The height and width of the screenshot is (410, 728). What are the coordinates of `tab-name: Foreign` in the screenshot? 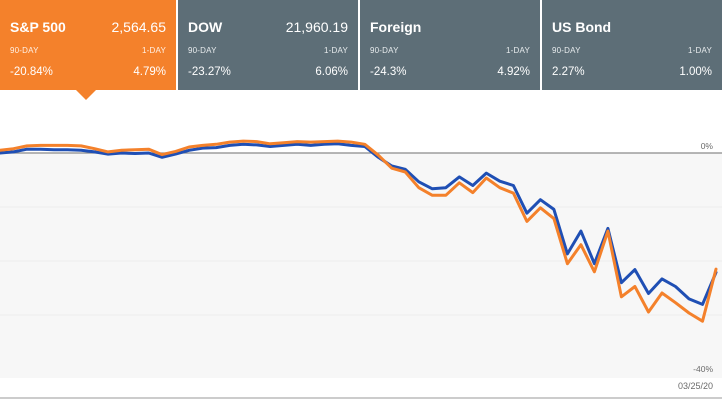 It's located at (396, 27).